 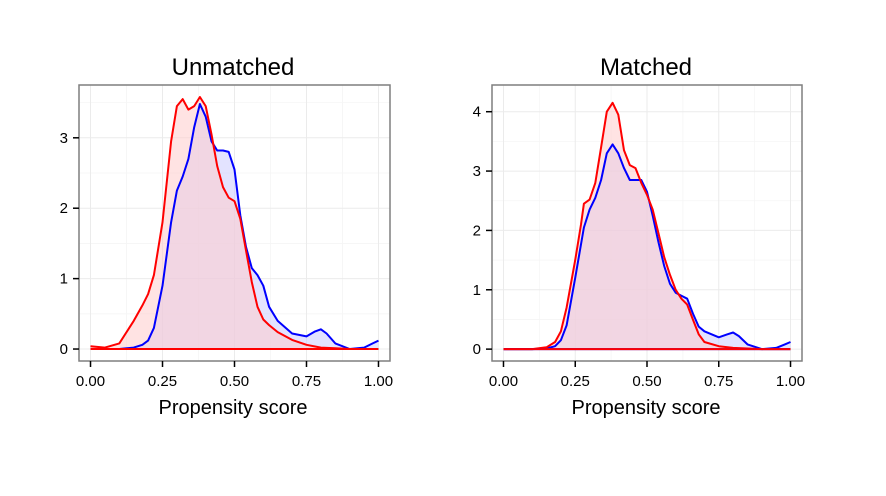 What do you see at coordinates (69, 244) in the screenshot?
I see `y-axis: 0 1 2 3` at bounding box center [69, 244].